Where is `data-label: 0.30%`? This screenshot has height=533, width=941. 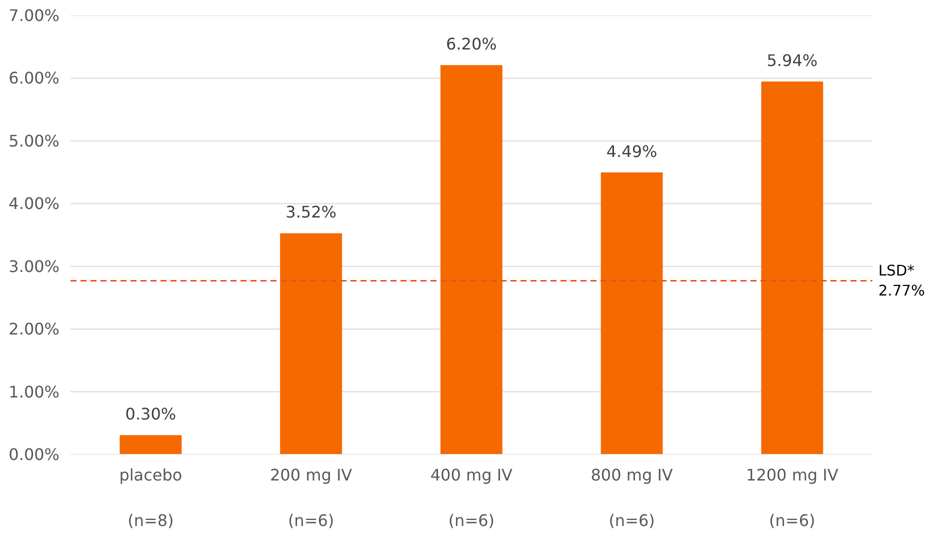
data-label: 0.30% is located at coordinates (150, 414).